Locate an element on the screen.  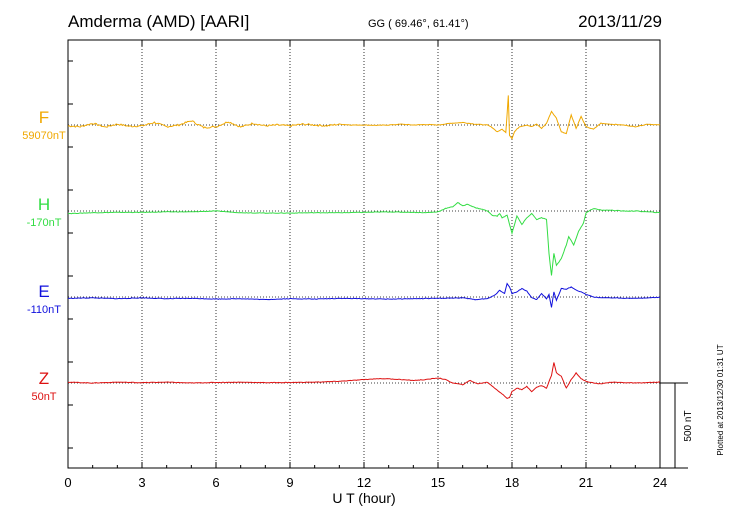
series-name-f: F is located at coordinates (44, 117).